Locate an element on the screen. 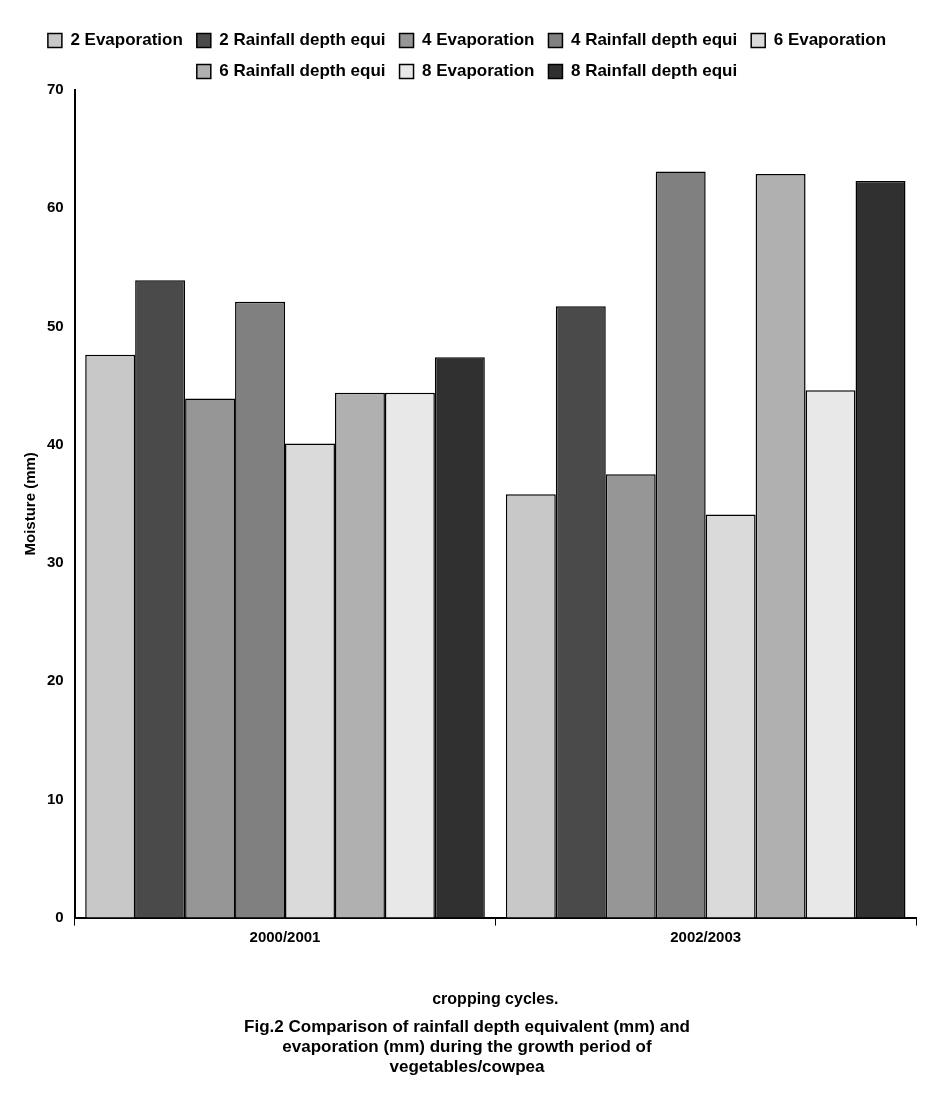 This screenshot has width=946, height=1110. legend-label: 4 Evaporation is located at coordinates (478, 40).